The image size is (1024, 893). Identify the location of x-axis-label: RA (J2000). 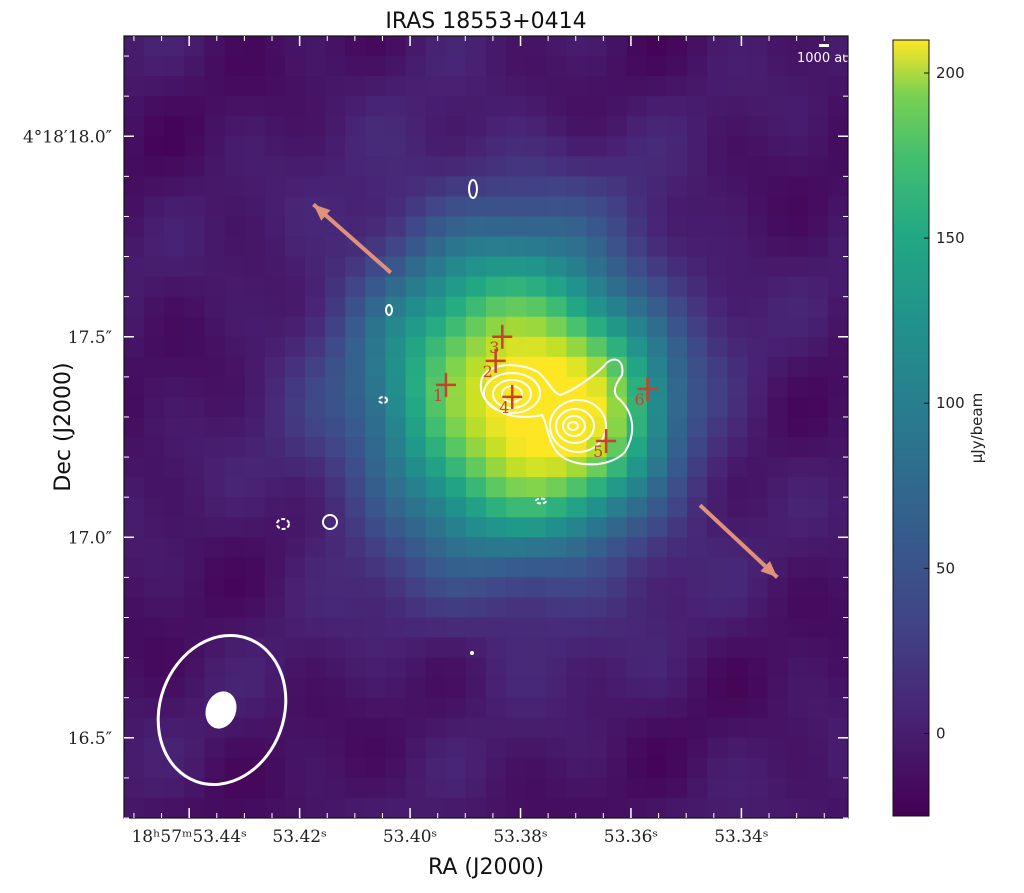
(486, 867).